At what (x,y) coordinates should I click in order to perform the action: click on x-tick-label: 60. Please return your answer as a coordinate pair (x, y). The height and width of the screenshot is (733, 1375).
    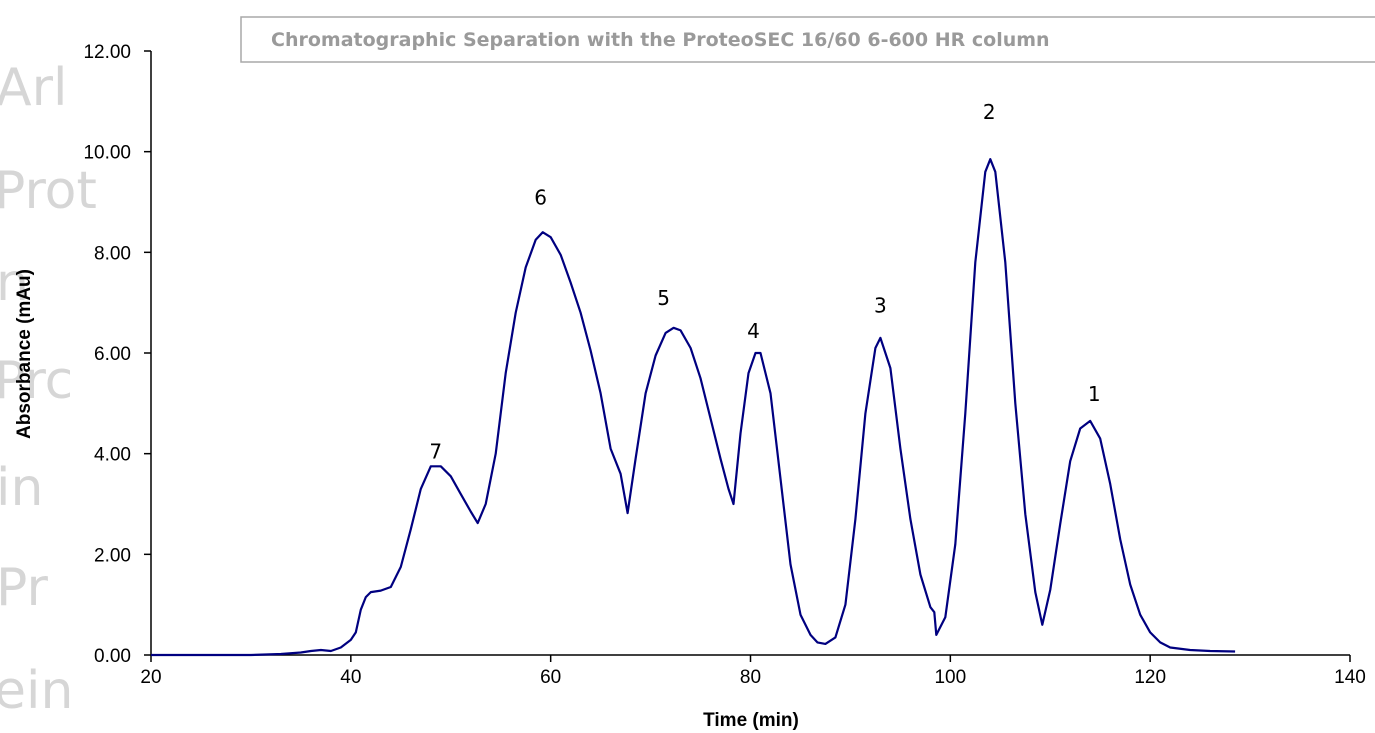
    Looking at the image, I should click on (550, 677).